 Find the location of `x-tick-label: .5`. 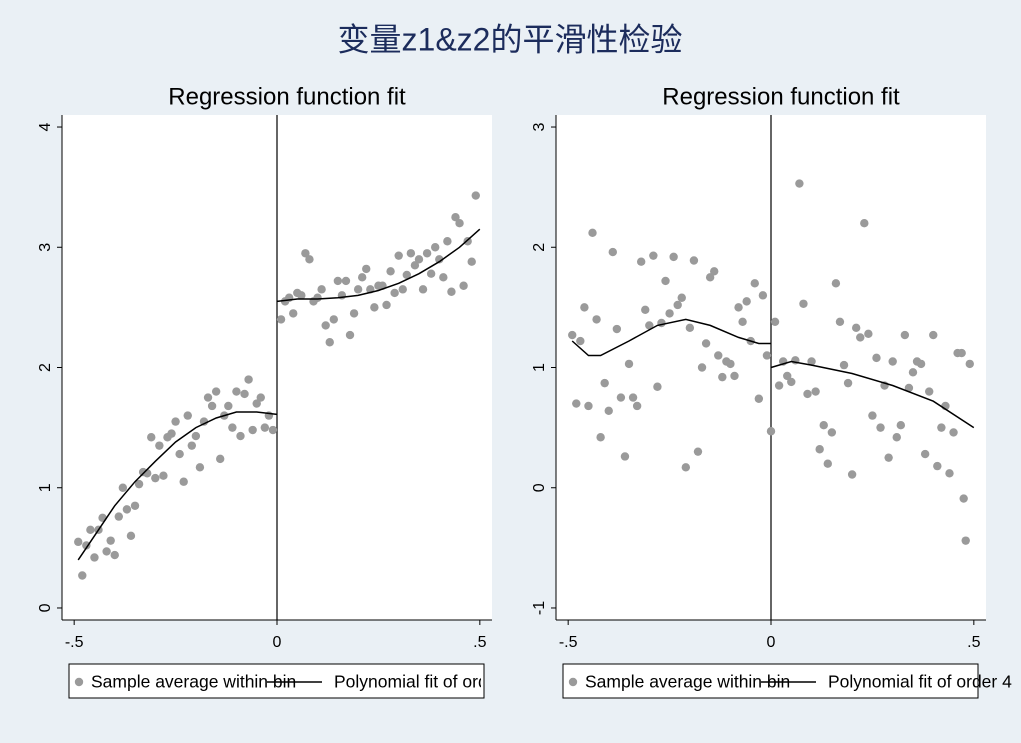

x-tick-label: .5 is located at coordinates (479, 642).